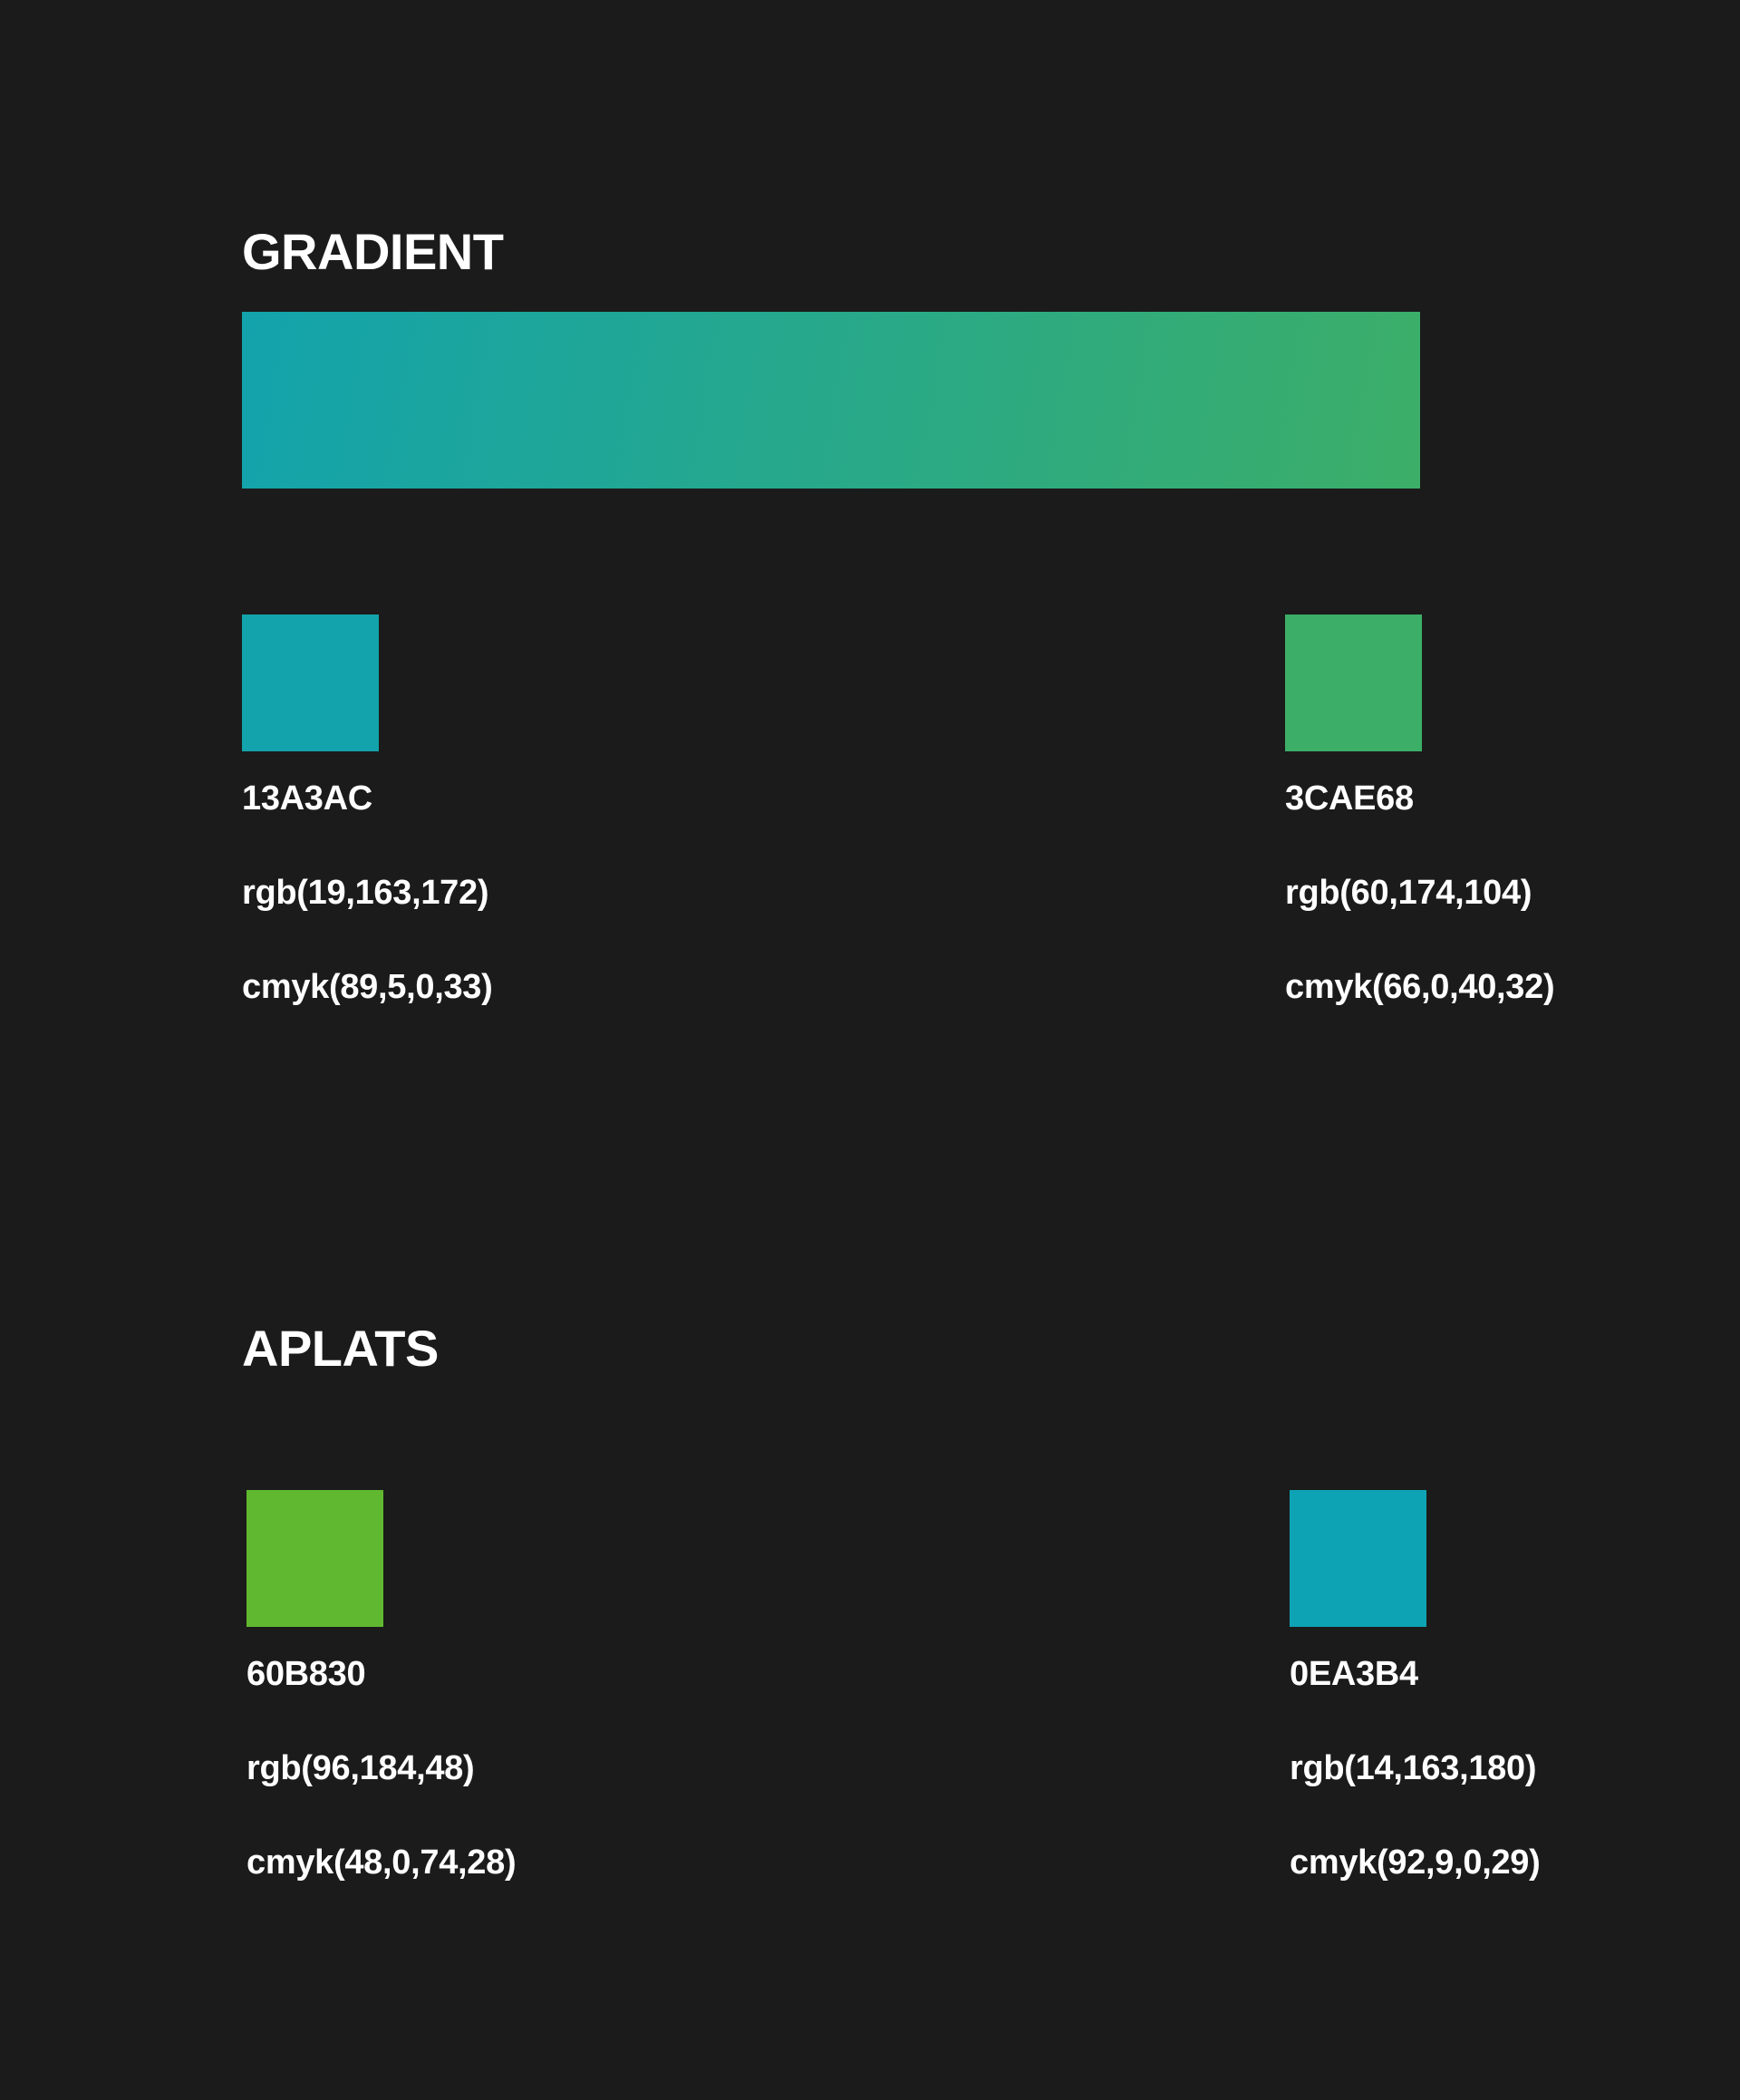 The image size is (1740, 2100). Describe the element at coordinates (307, 798) in the screenshot. I see `hex-code: 13A3AC` at that location.